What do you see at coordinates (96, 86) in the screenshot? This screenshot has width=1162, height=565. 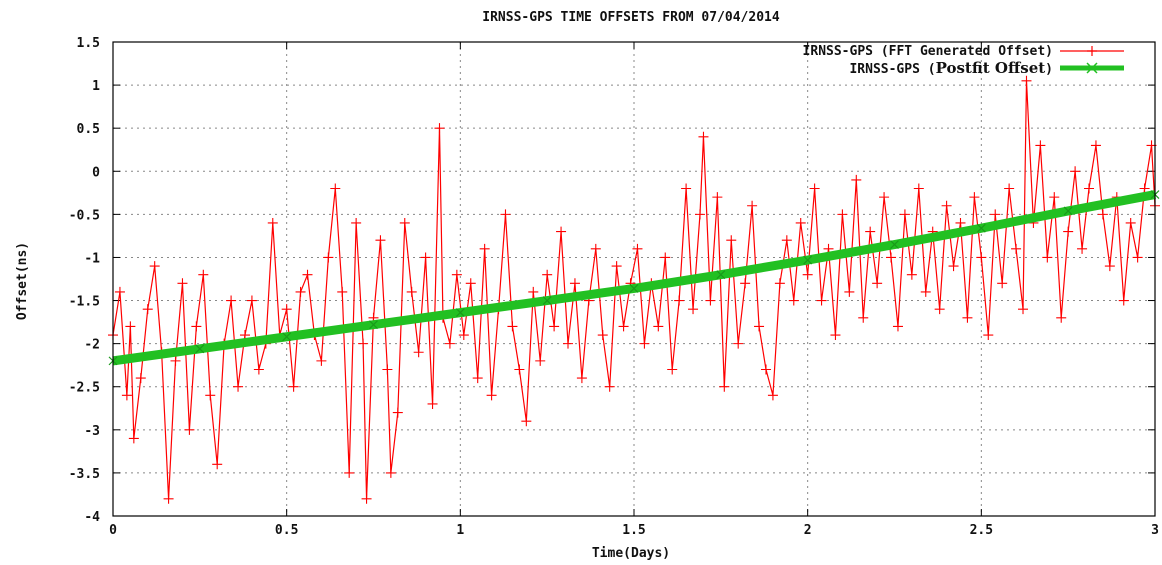 I see `y-tick-label: 1` at bounding box center [96, 86].